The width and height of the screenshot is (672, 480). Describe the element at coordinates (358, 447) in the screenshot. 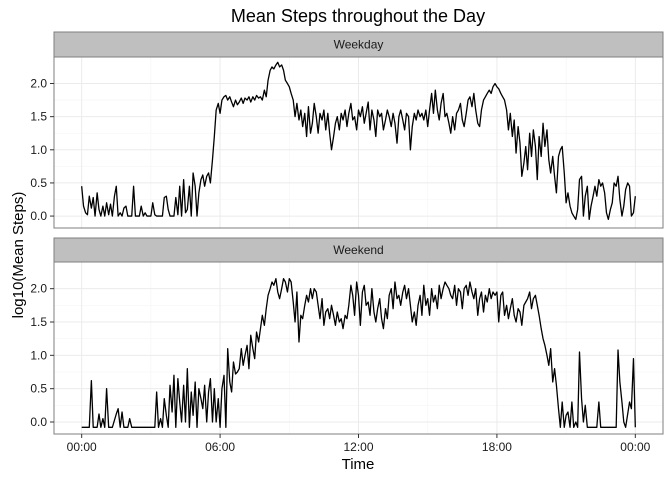

I see `x-tick-label: 12:00` at that location.